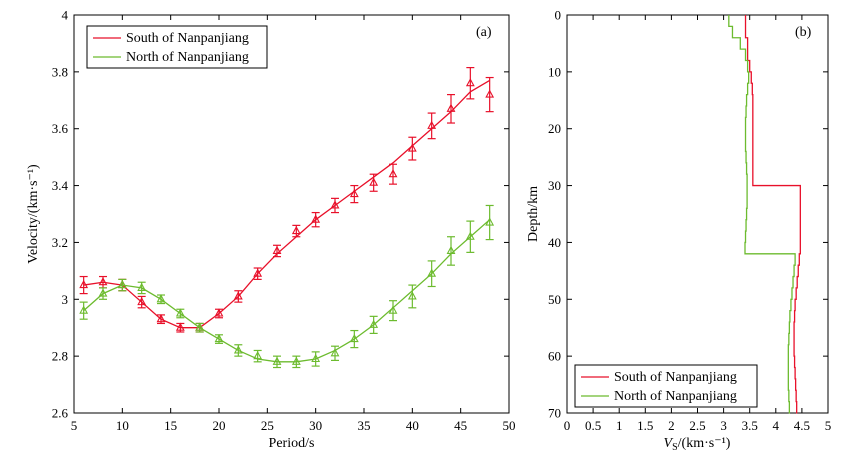  What do you see at coordinates (697, 425) in the screenshot?
I see `chart-b-x-tick-label: 2.5` at bounding box center [697, 425].